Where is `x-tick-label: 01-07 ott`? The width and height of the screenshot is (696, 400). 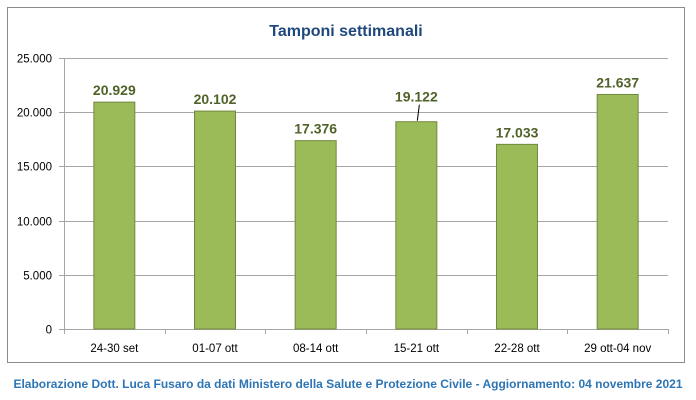 x-tick-label: 01-07 ott is located at coordinates (215, 349).